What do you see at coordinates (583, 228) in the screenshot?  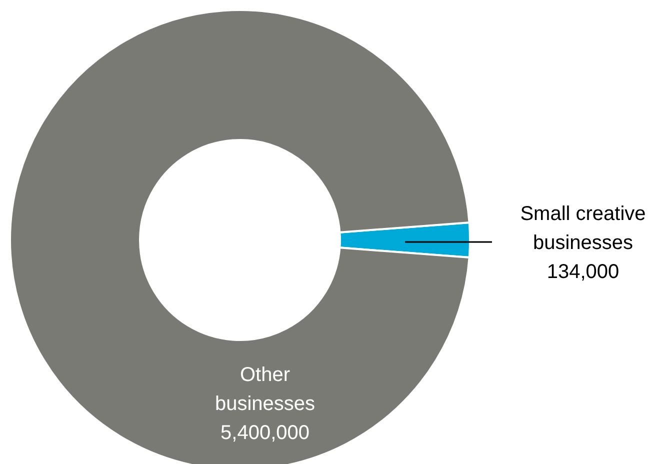 I see `slice-label: Small creative businesses` at bounding box center [583, 228].